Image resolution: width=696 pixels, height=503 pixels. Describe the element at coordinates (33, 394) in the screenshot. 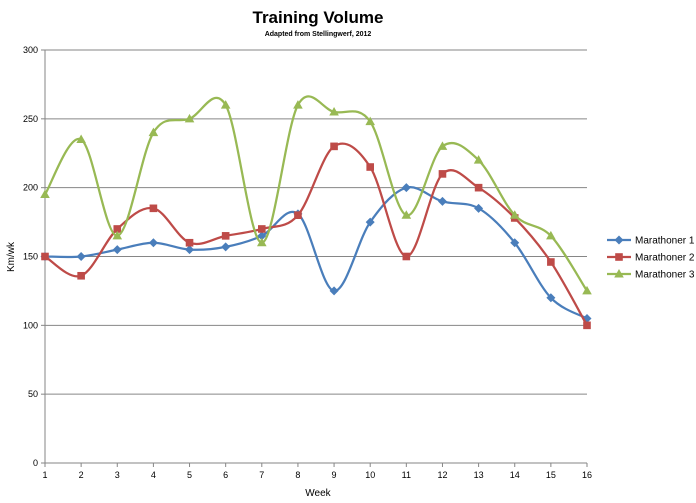

I see `y-tick-label: 50` at that location.